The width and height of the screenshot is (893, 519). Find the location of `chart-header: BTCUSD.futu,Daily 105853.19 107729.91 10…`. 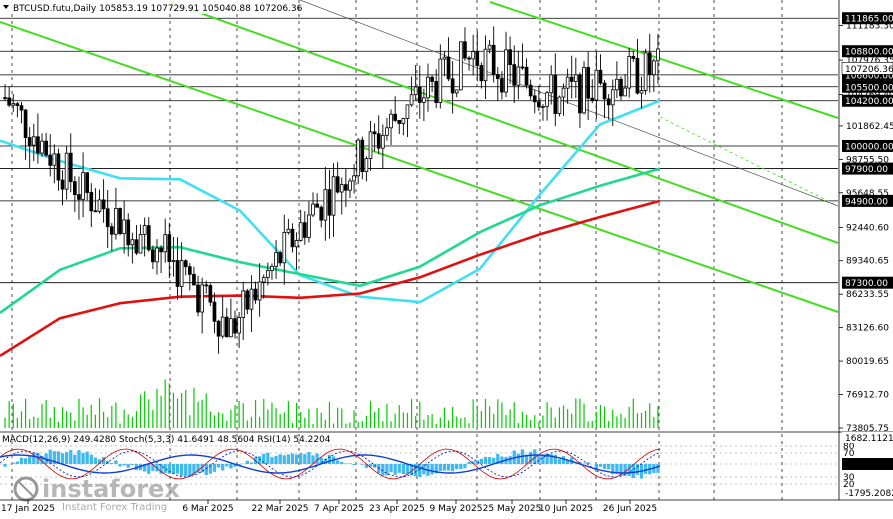

chart-header: BTCUSD.futu,Daily 105853.19 107729.91 10… is located at coordinates (151, 7).